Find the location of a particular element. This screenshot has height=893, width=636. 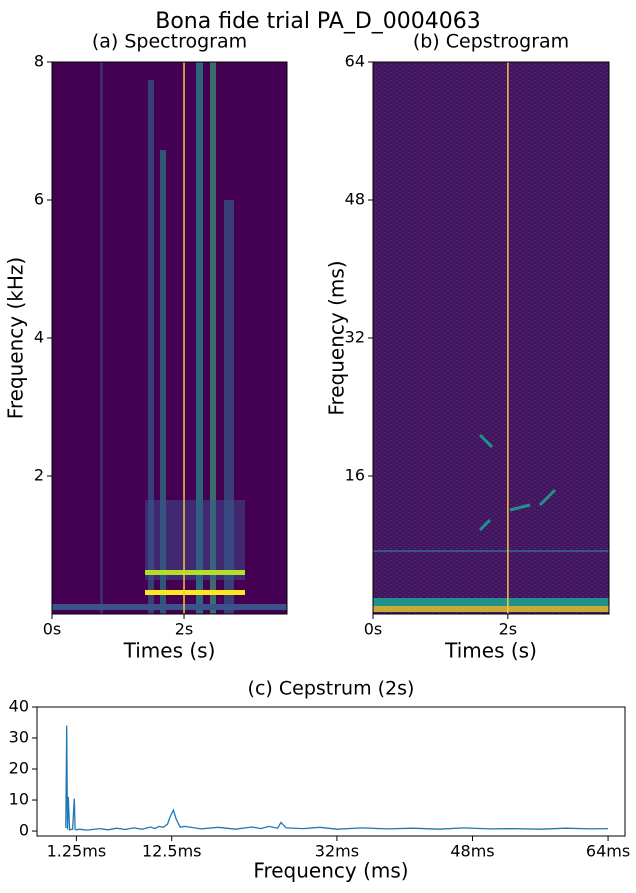

y-tick-label: 10 is located at coordinates (19, 799).